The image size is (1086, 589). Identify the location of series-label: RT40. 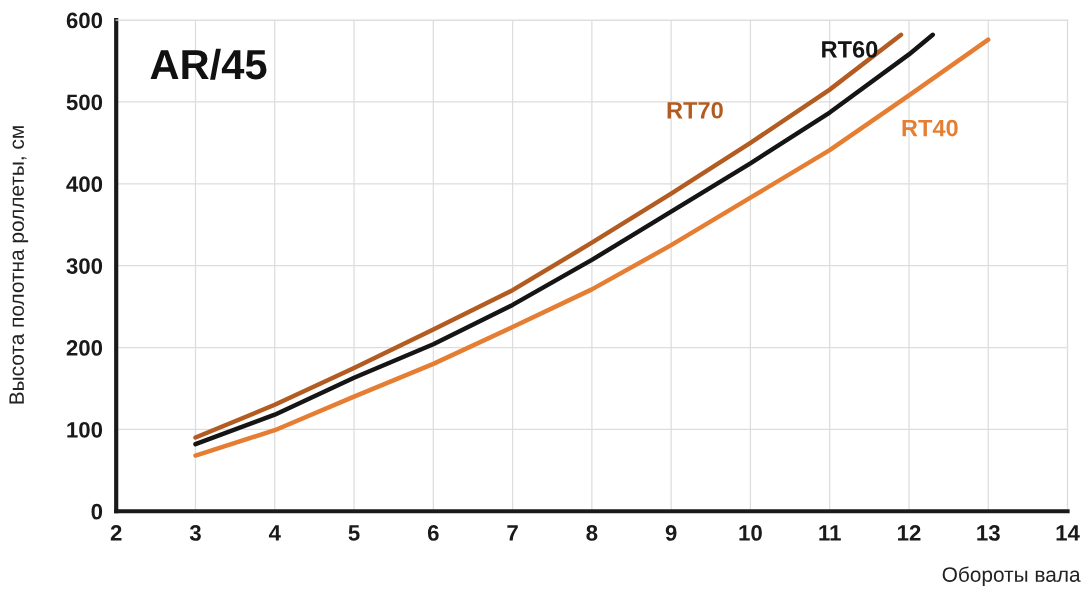
(930, 128).